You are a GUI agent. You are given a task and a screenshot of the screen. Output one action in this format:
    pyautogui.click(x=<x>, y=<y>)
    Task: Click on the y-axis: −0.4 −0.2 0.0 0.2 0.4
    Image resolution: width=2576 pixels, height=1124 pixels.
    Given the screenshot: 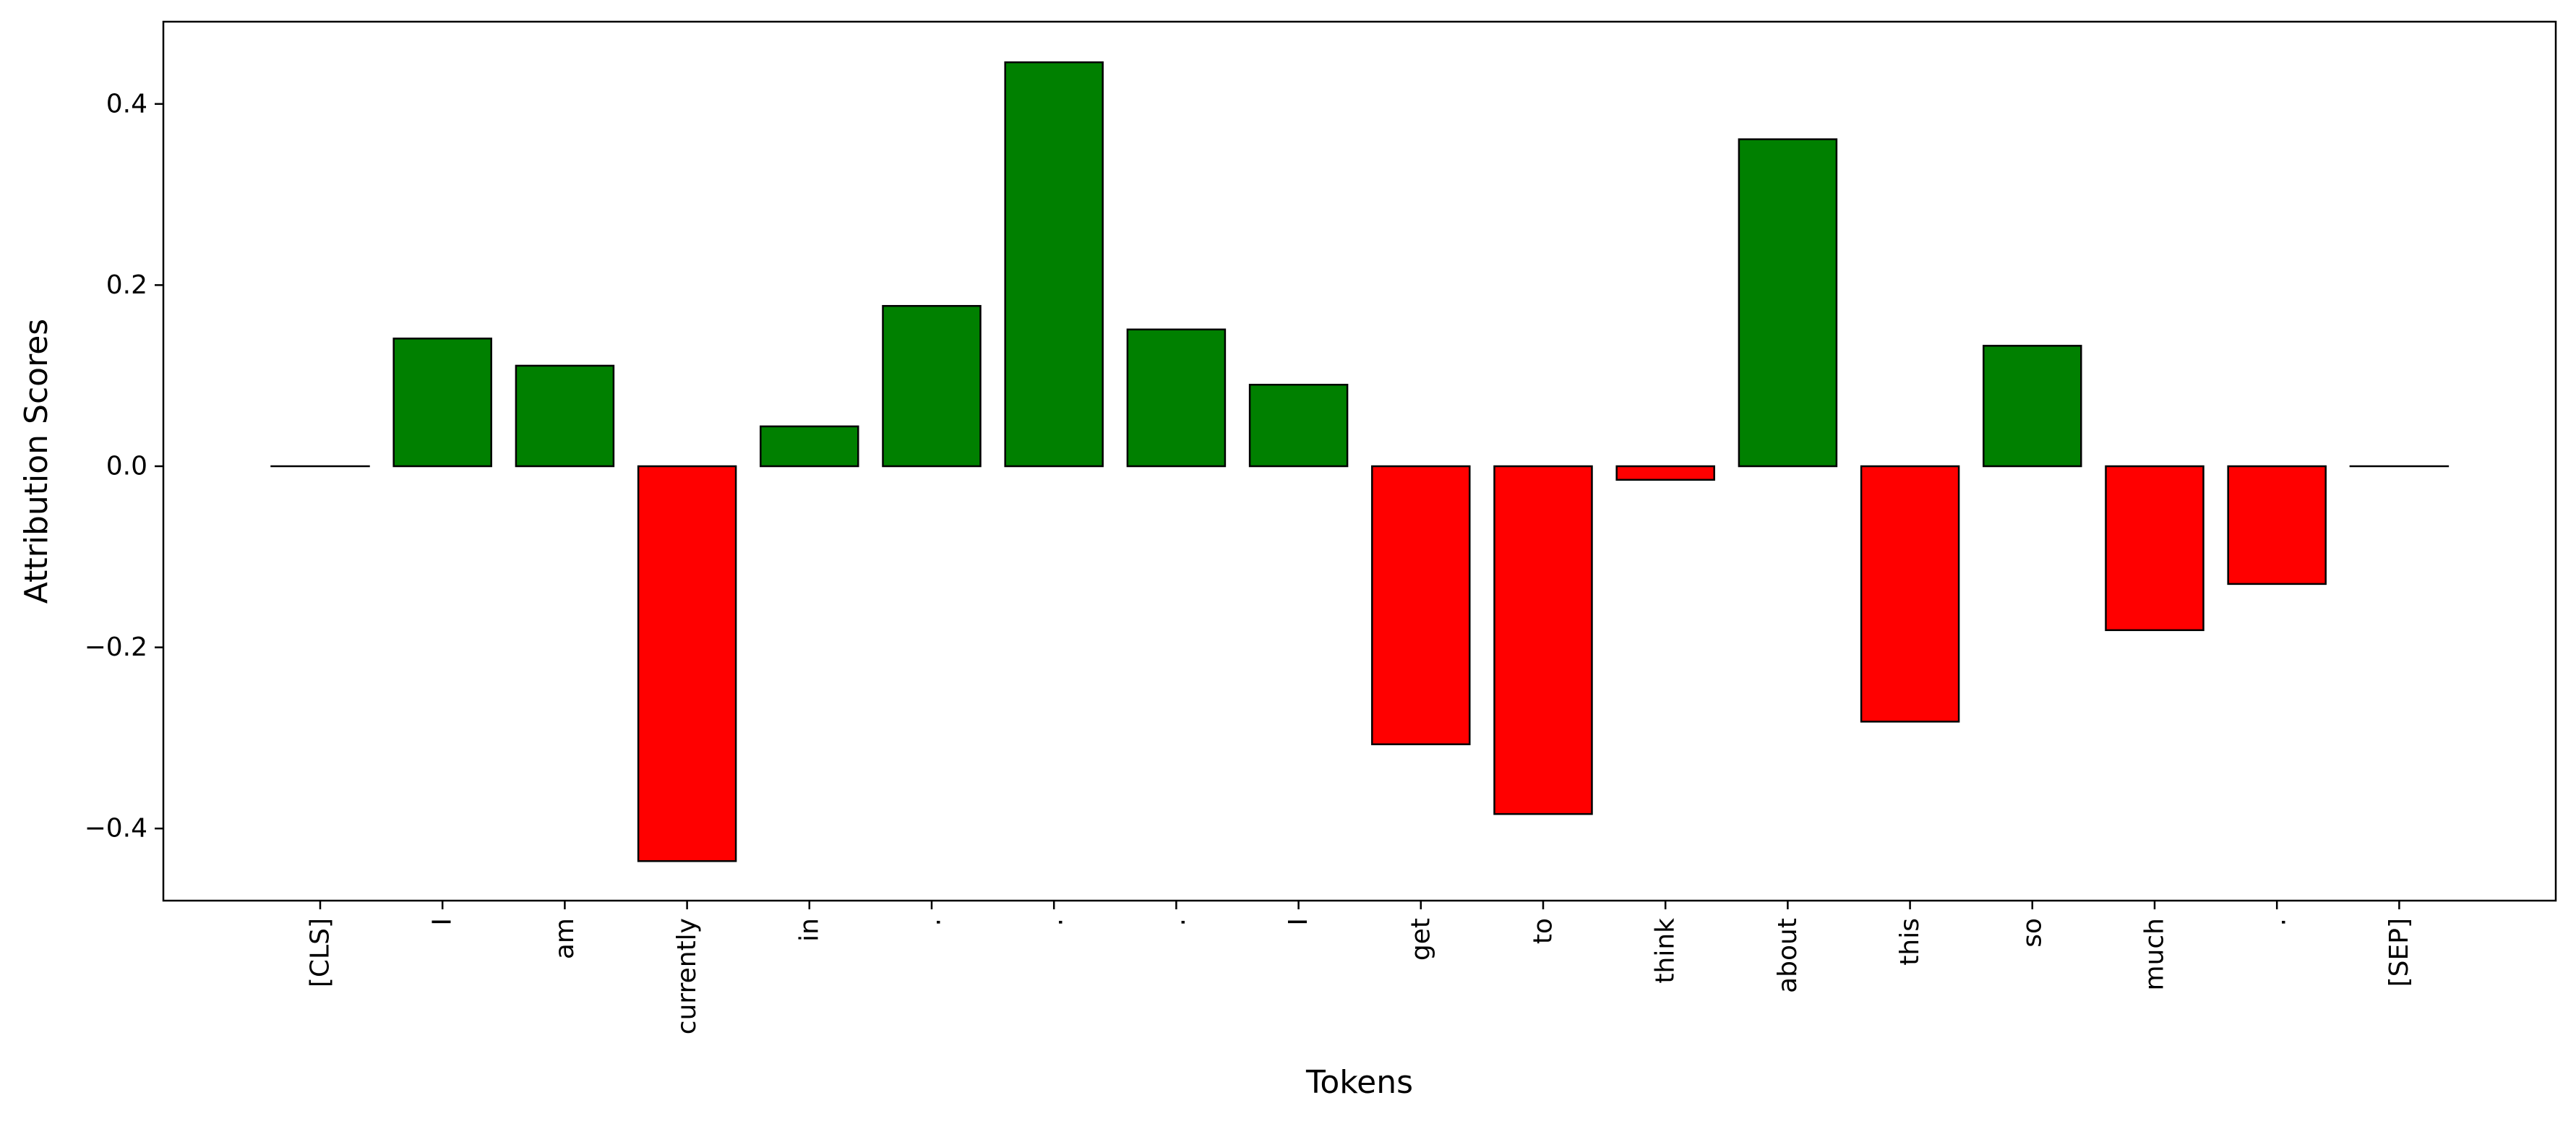 What is the action you would take?
    pyautogui.click(x=124, y=466)
    